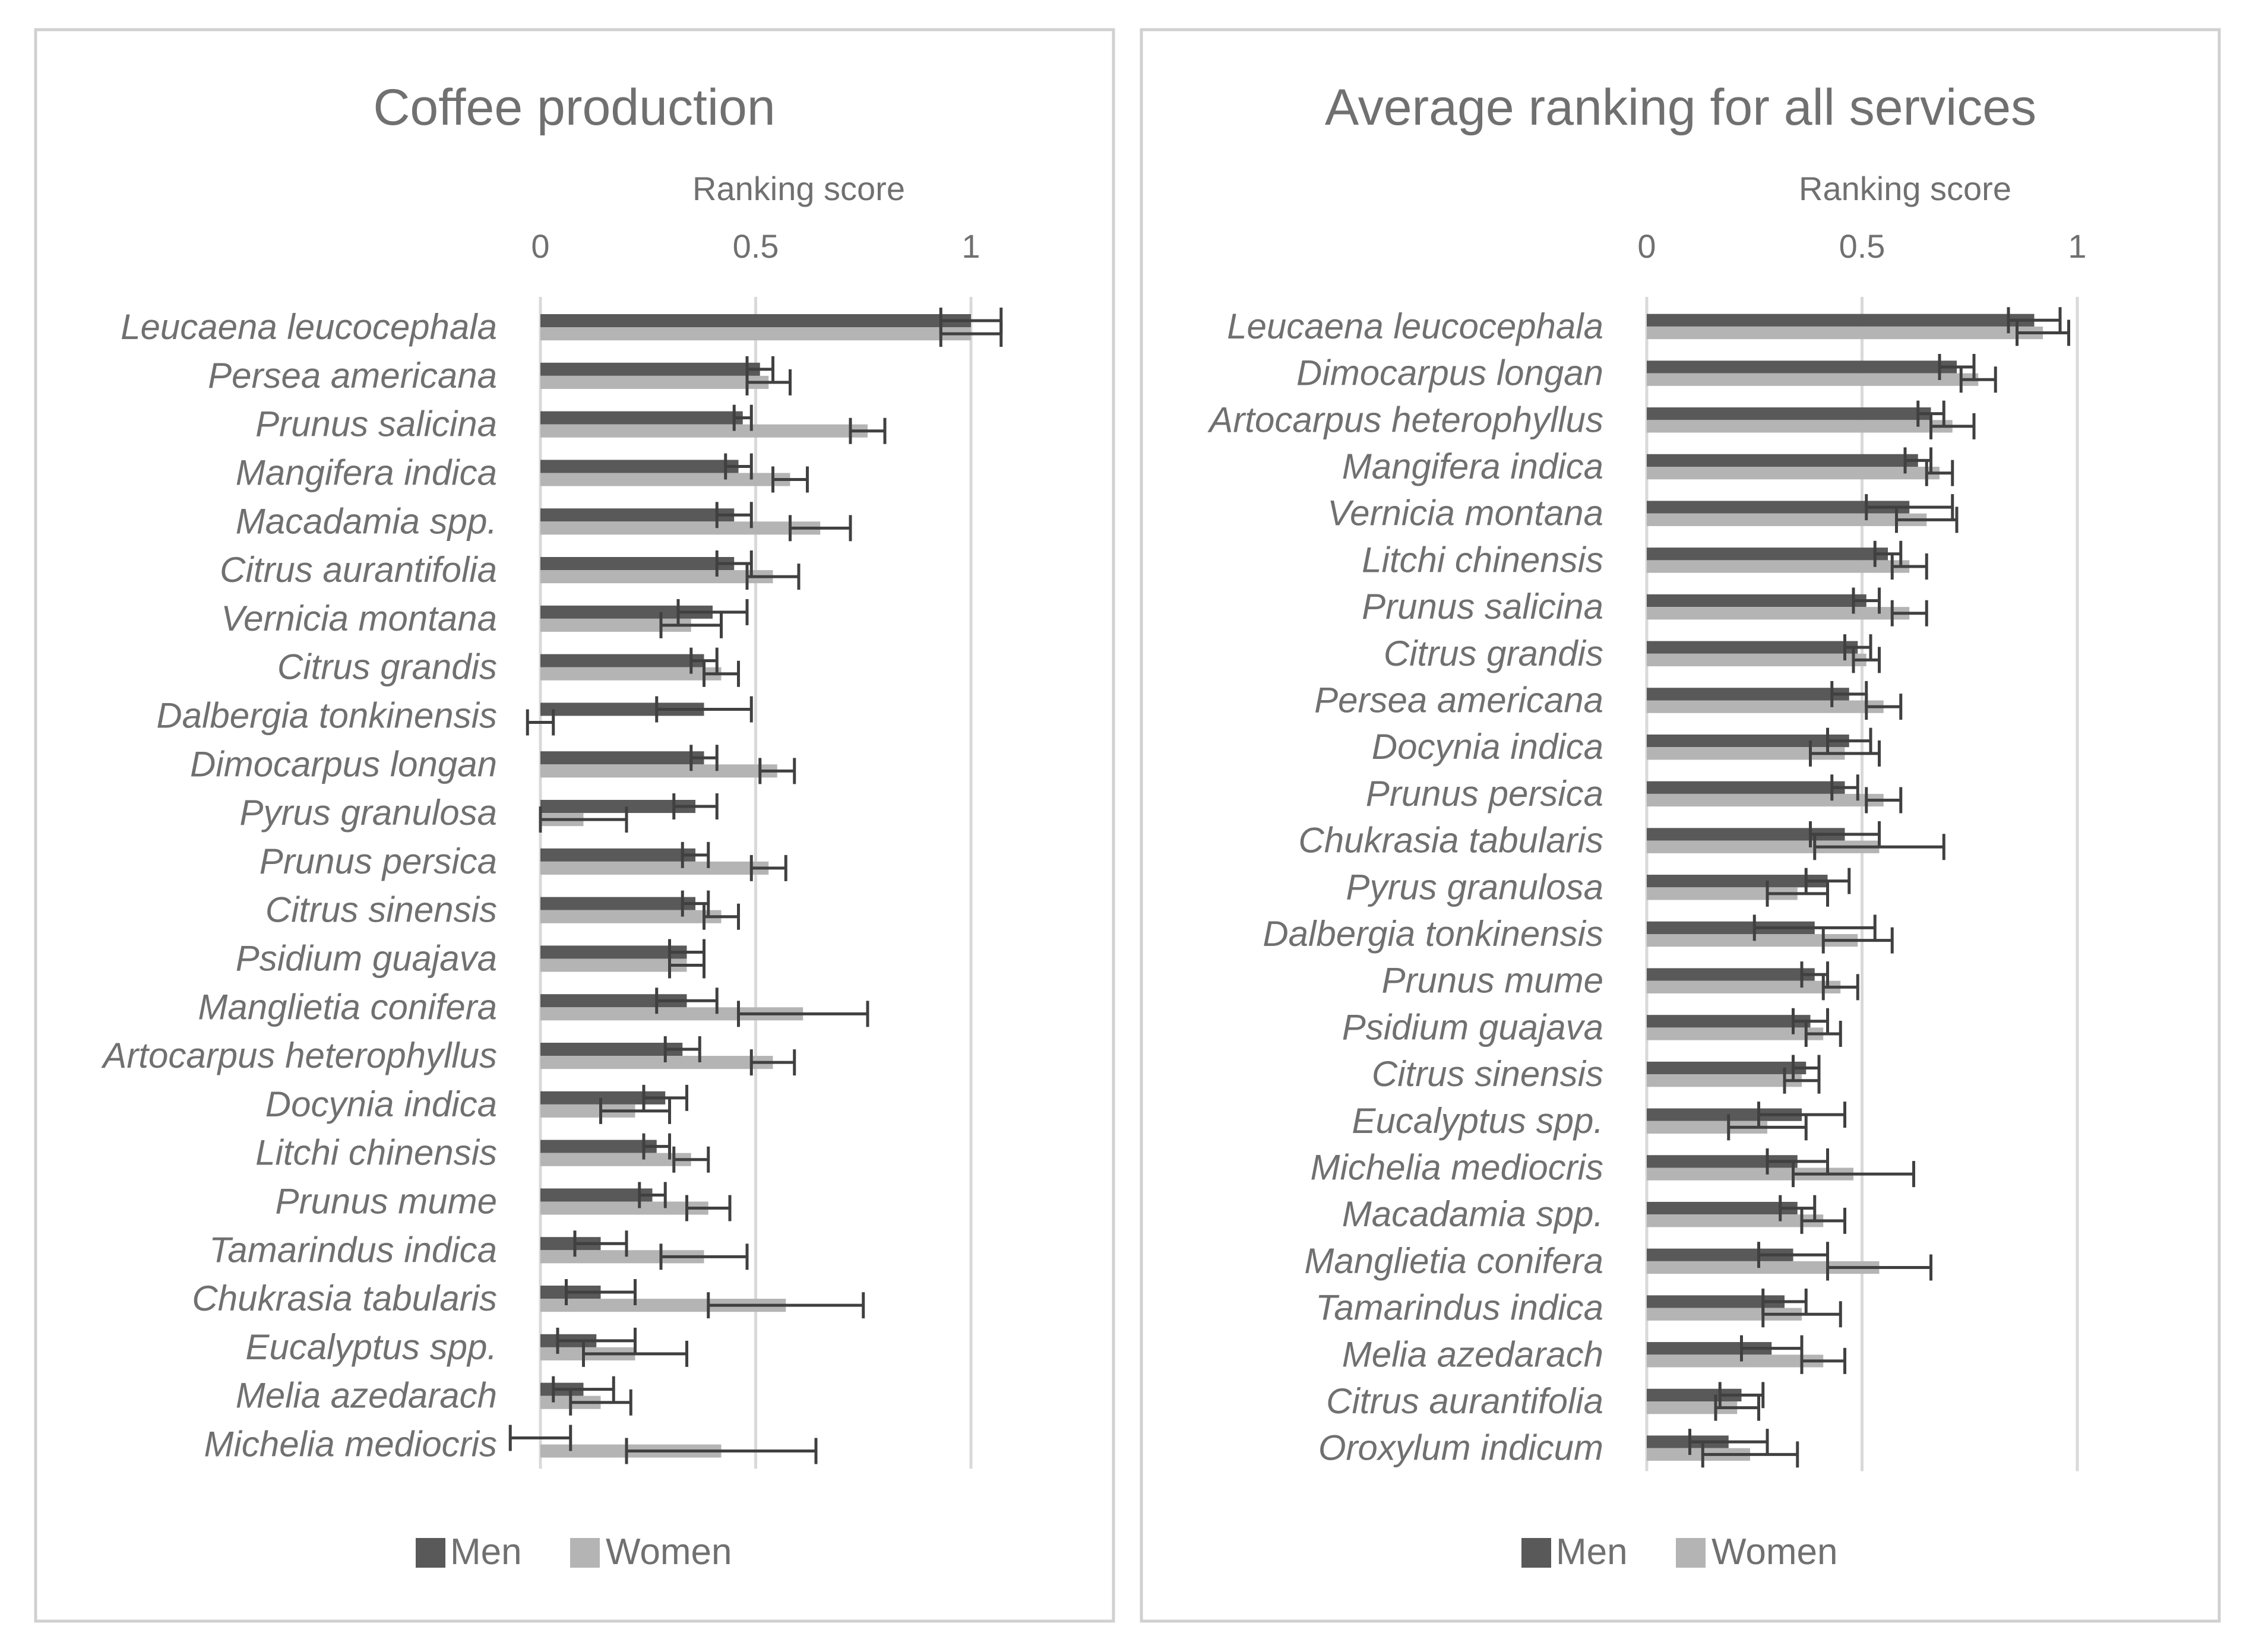 Image resolution: width=2243 pixels, height=1652 pixels. Describe the element at coordinates (353, 1250) in the screenshot. I see `category-label: Tamarindus indica` at that location.